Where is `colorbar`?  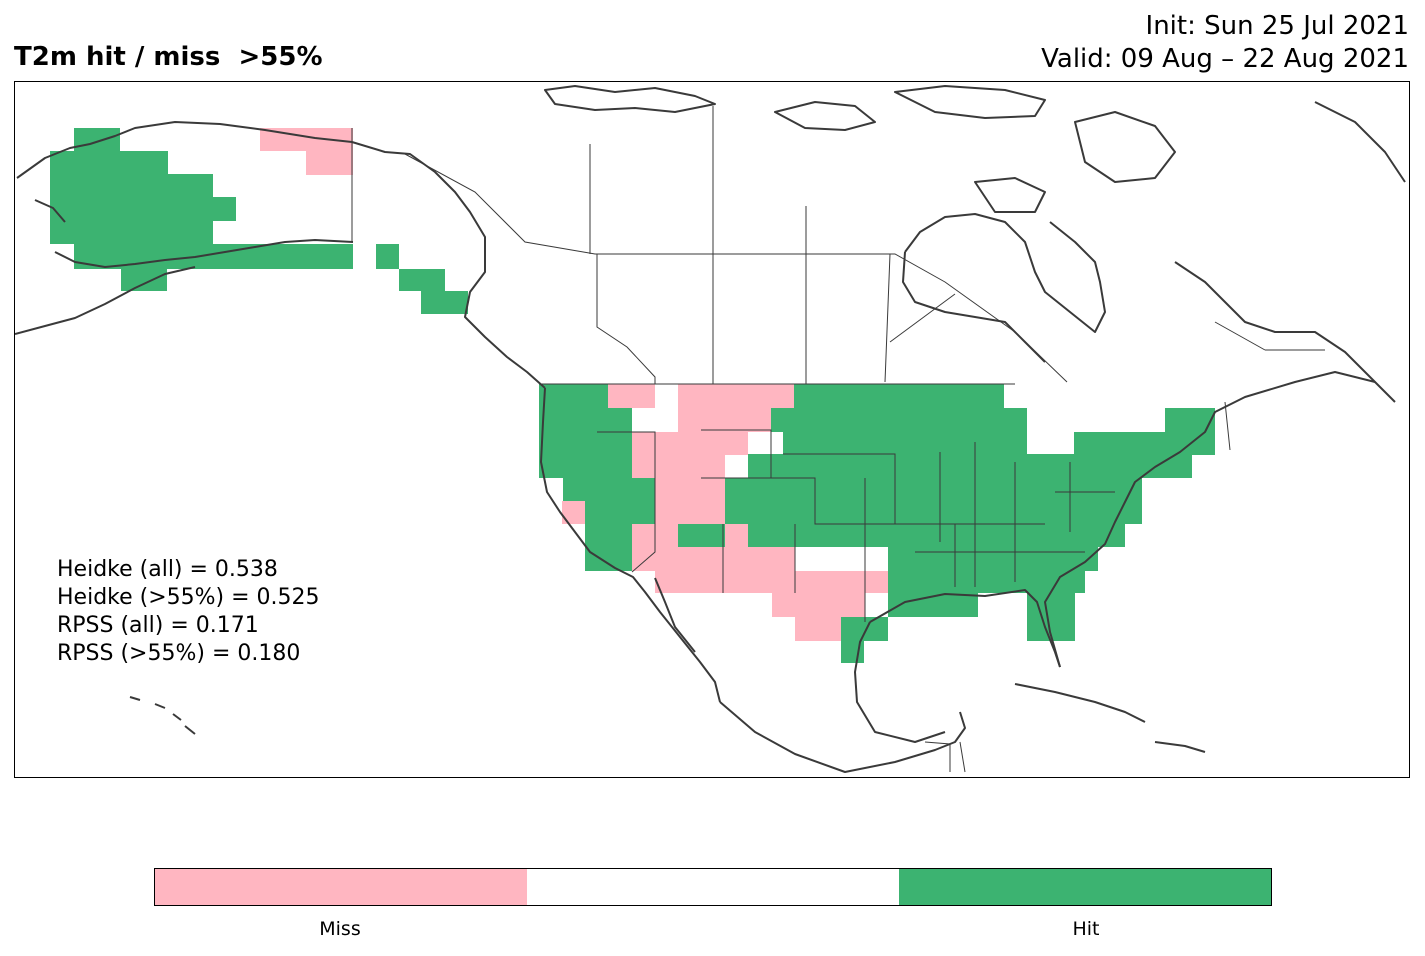 colorbar is located at coordinates (713, 887).